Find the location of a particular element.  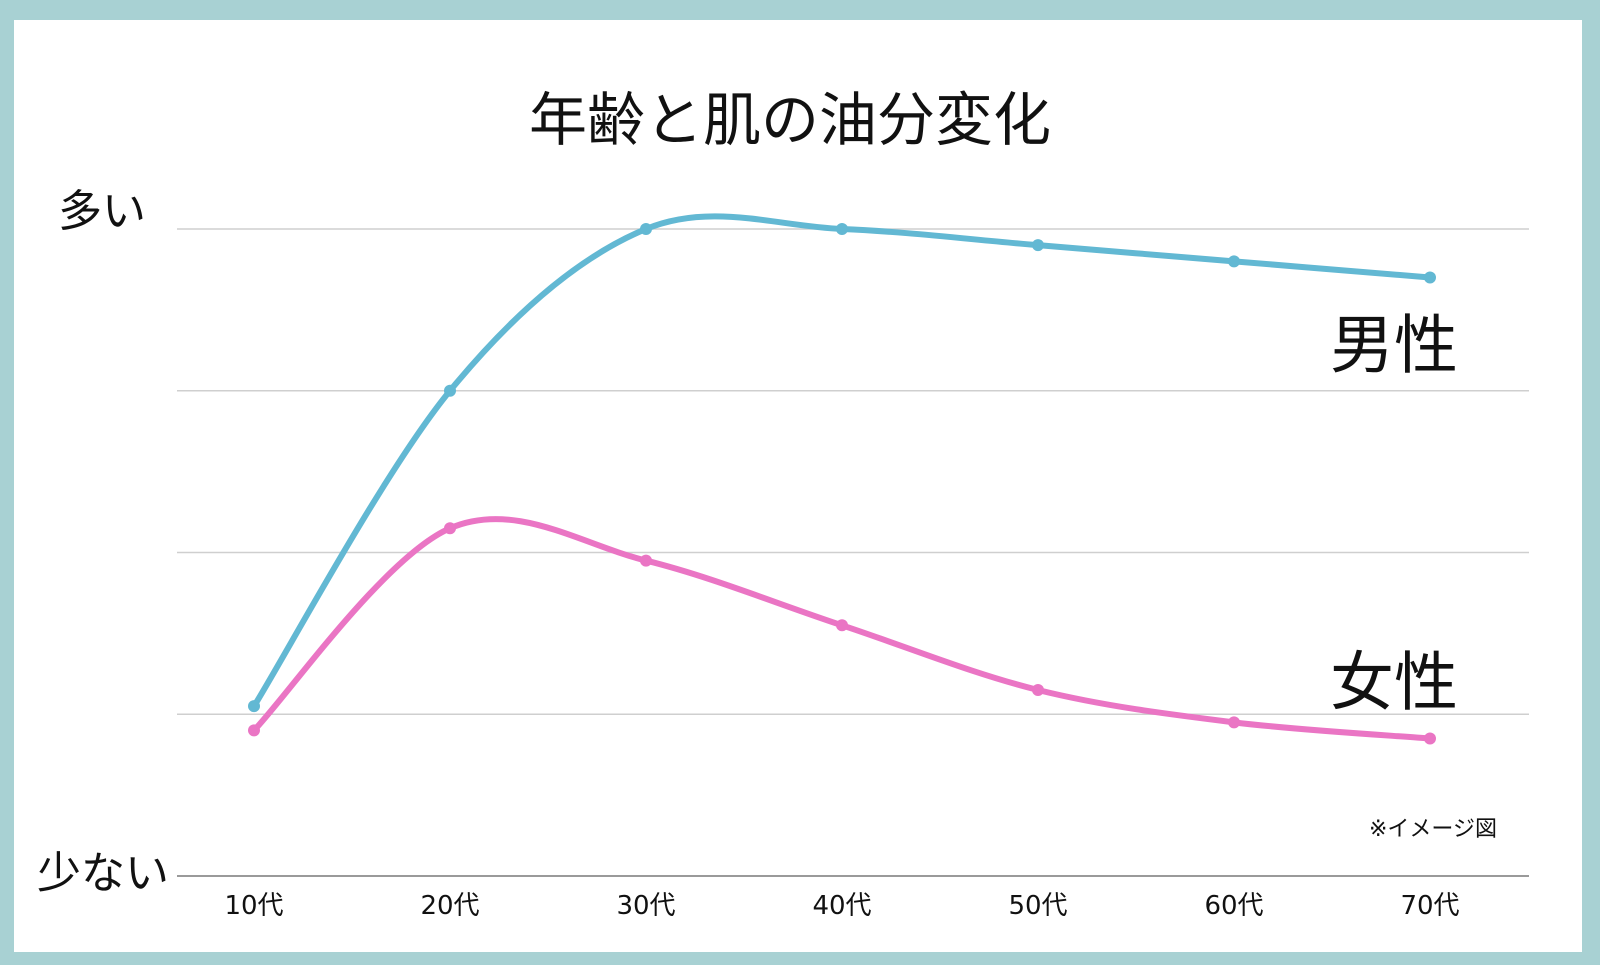

x-tick-labels: 10代 20代 30代 40代 50代 60代 70代 is located at coordinates (841, 906).